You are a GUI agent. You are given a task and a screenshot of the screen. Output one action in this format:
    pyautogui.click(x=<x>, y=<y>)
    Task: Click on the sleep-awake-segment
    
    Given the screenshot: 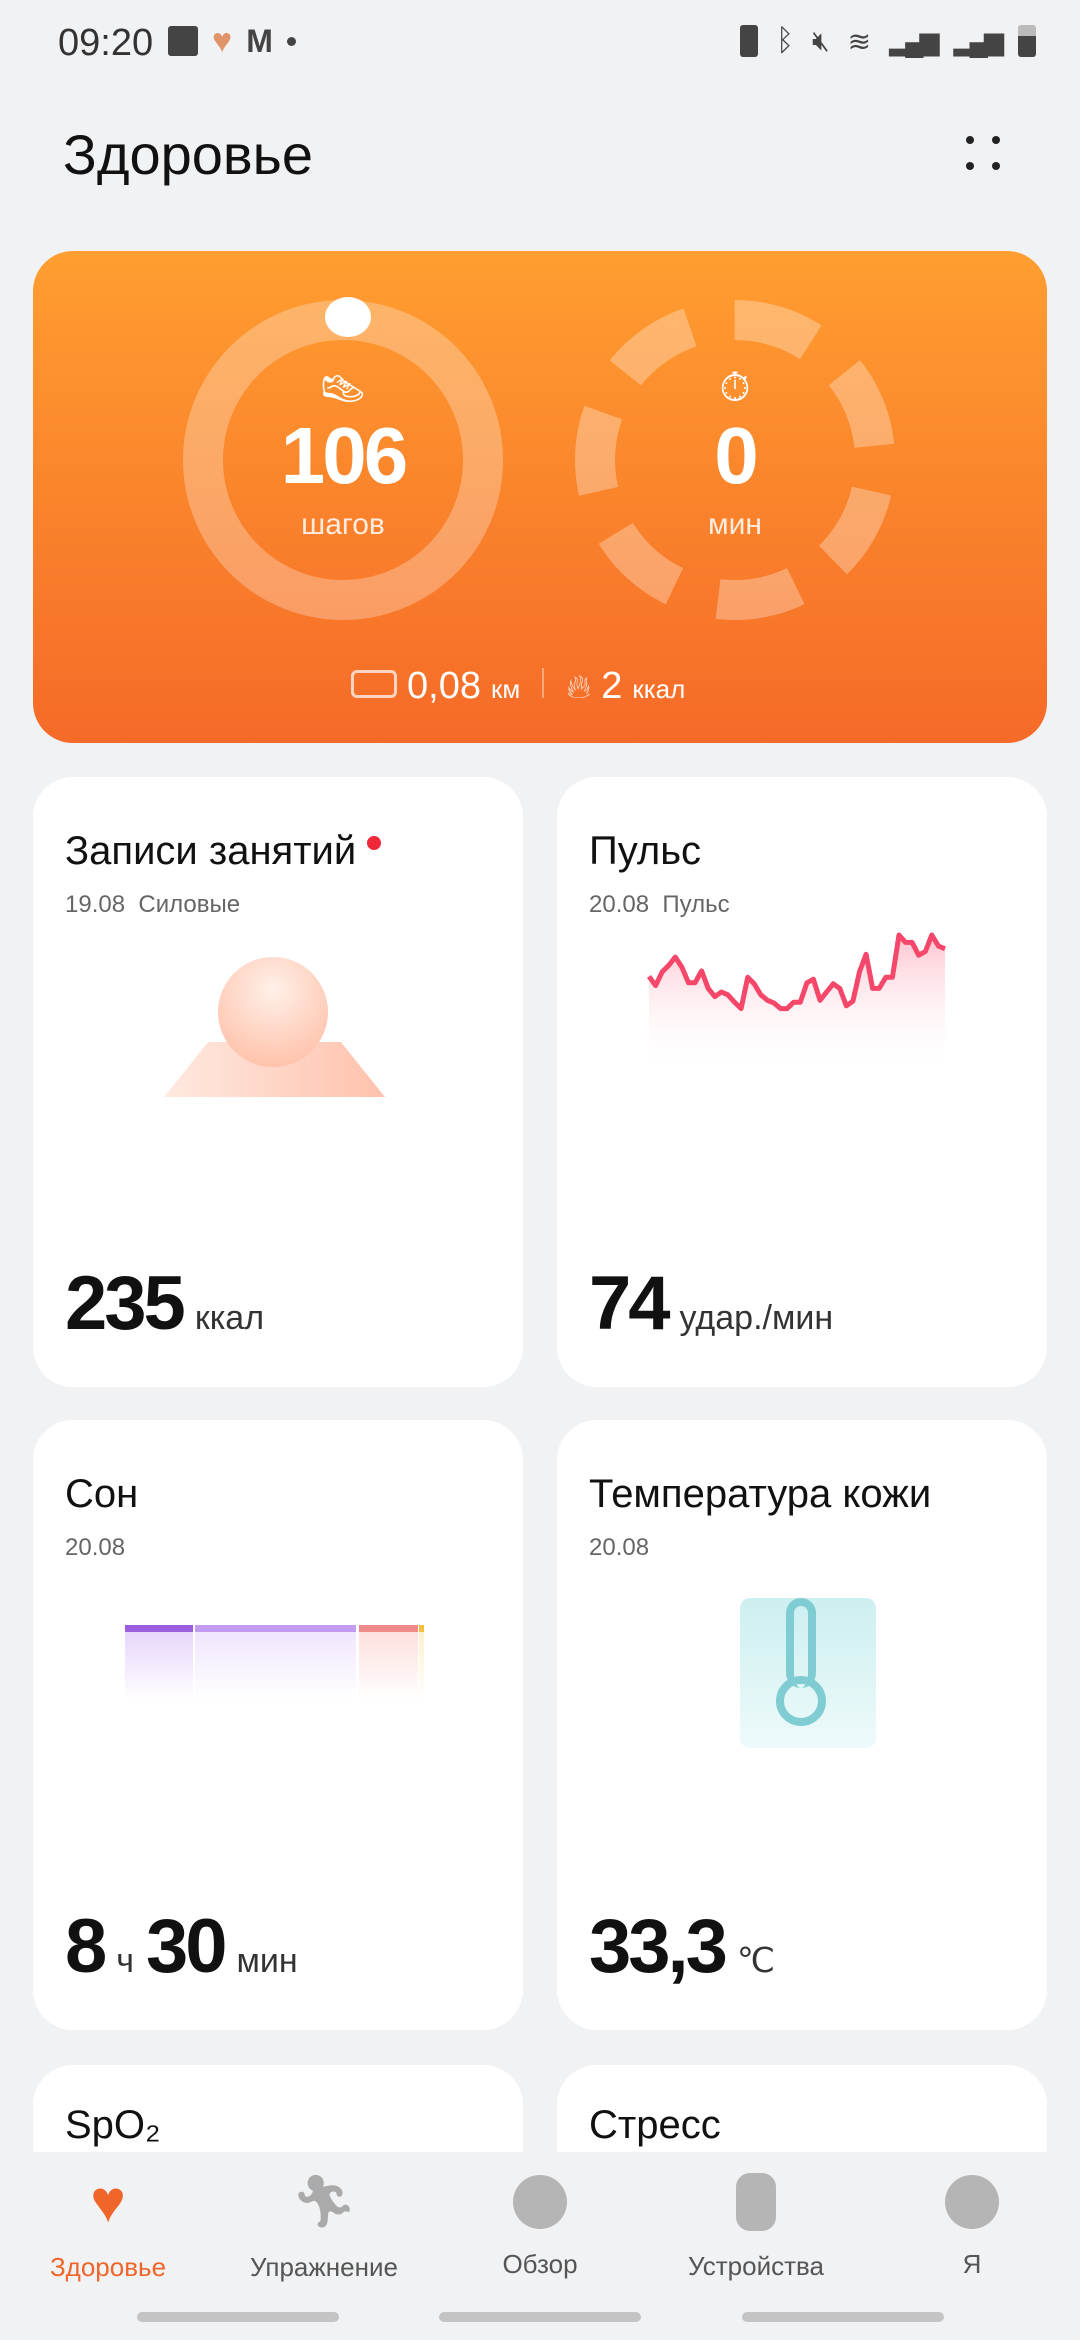 What is the action you would take?
    pyautogui.click(x=421, y=1662)
    